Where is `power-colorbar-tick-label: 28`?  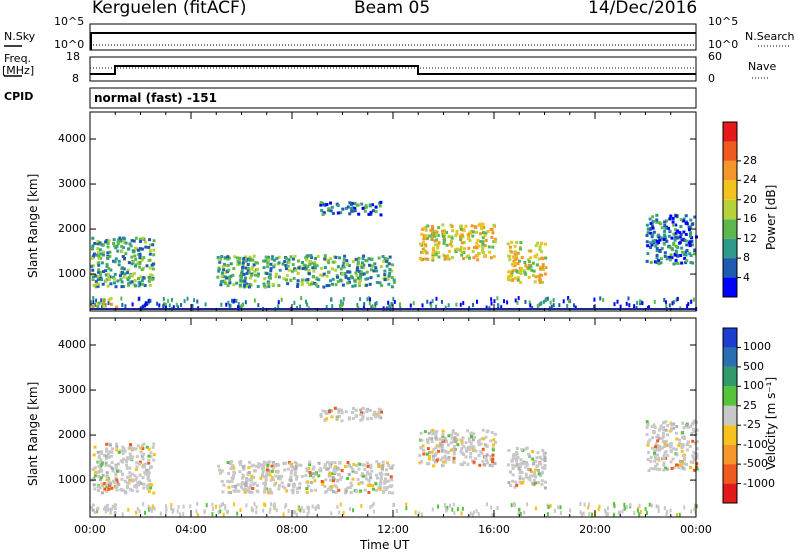 power-colorbar-tick-label: 28 is located at coordinates (750, 160).